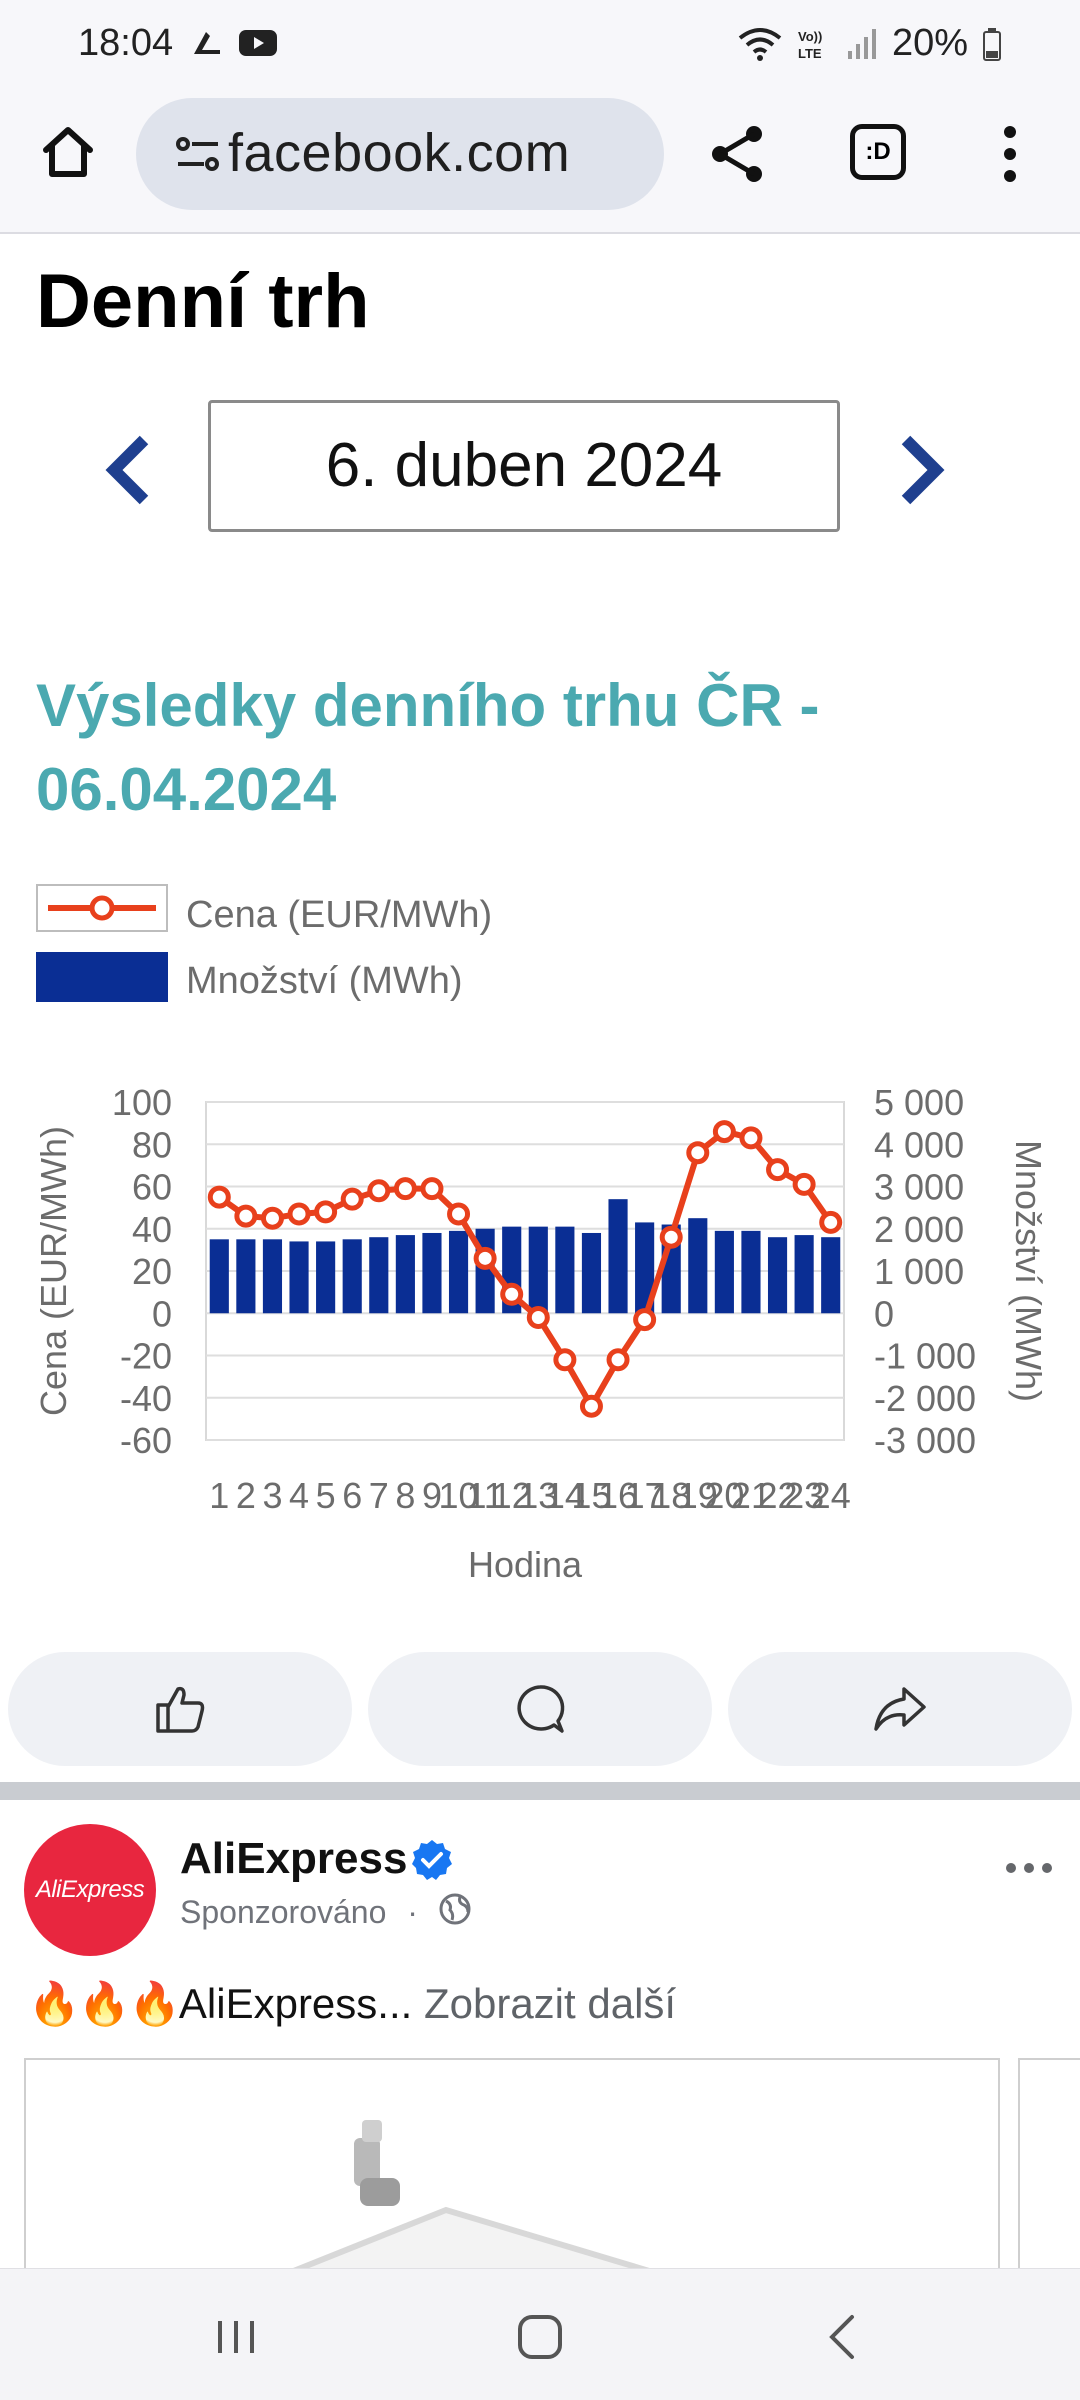  I want to click on site-settings-icon, so click(198, 154).